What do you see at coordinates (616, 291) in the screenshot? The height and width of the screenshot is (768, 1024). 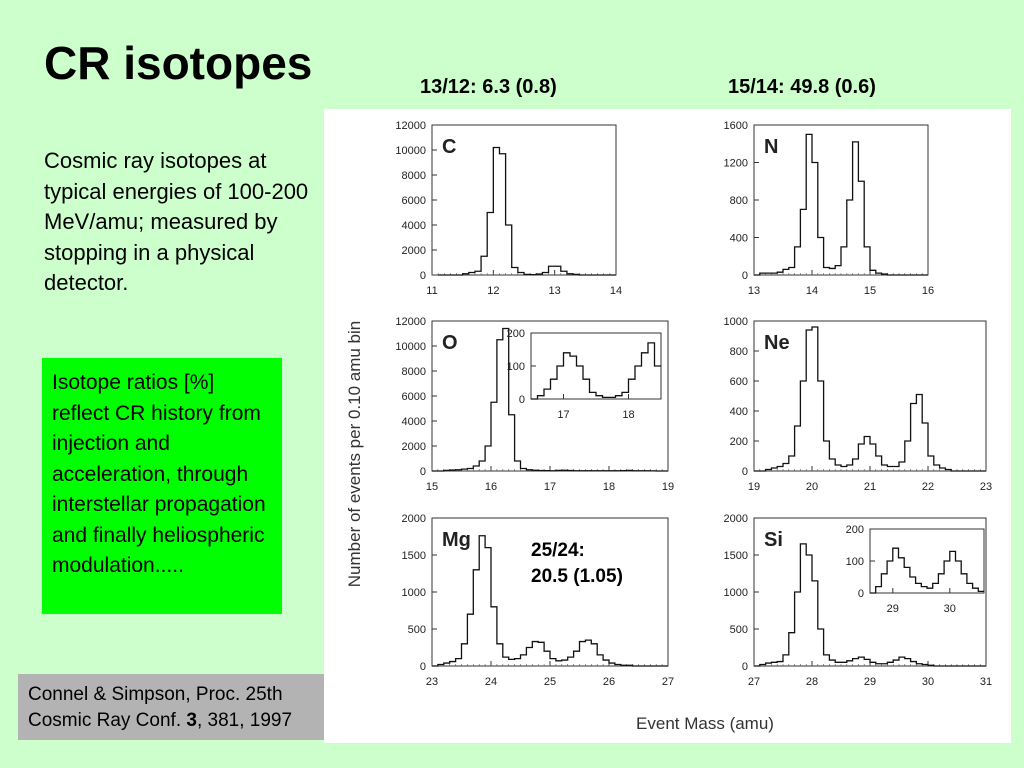 I see `panel-c-xtick-label: 14` at bounding box center [616, 291].